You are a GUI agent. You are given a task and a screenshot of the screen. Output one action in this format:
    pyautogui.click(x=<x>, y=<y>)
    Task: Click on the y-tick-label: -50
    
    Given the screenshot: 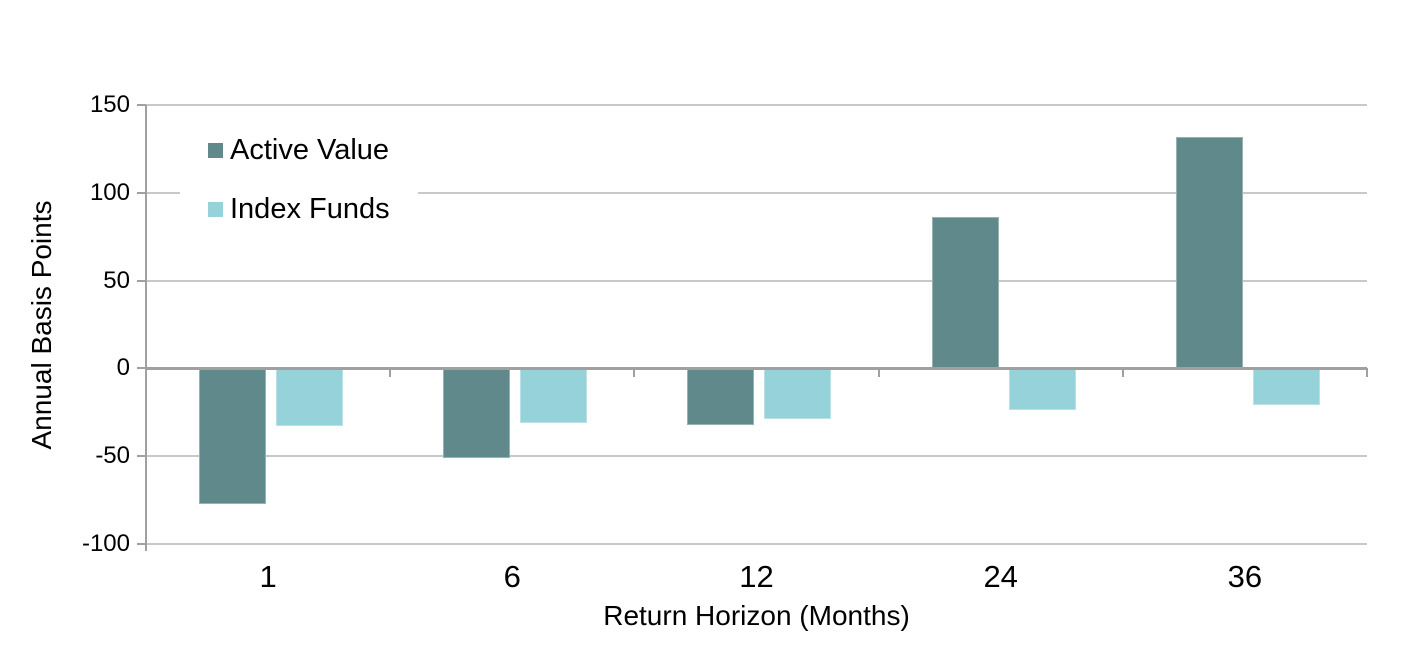 What is the action you would take?
    pyautogui.click(x=112, y=456)
    